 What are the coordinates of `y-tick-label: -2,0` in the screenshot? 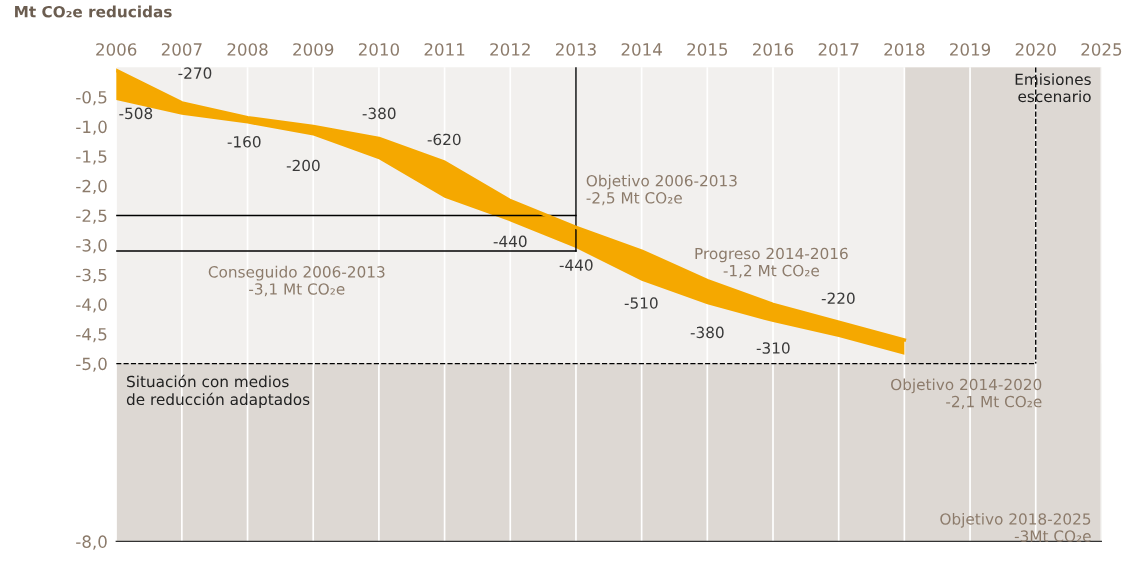 It's located at (91, 187).